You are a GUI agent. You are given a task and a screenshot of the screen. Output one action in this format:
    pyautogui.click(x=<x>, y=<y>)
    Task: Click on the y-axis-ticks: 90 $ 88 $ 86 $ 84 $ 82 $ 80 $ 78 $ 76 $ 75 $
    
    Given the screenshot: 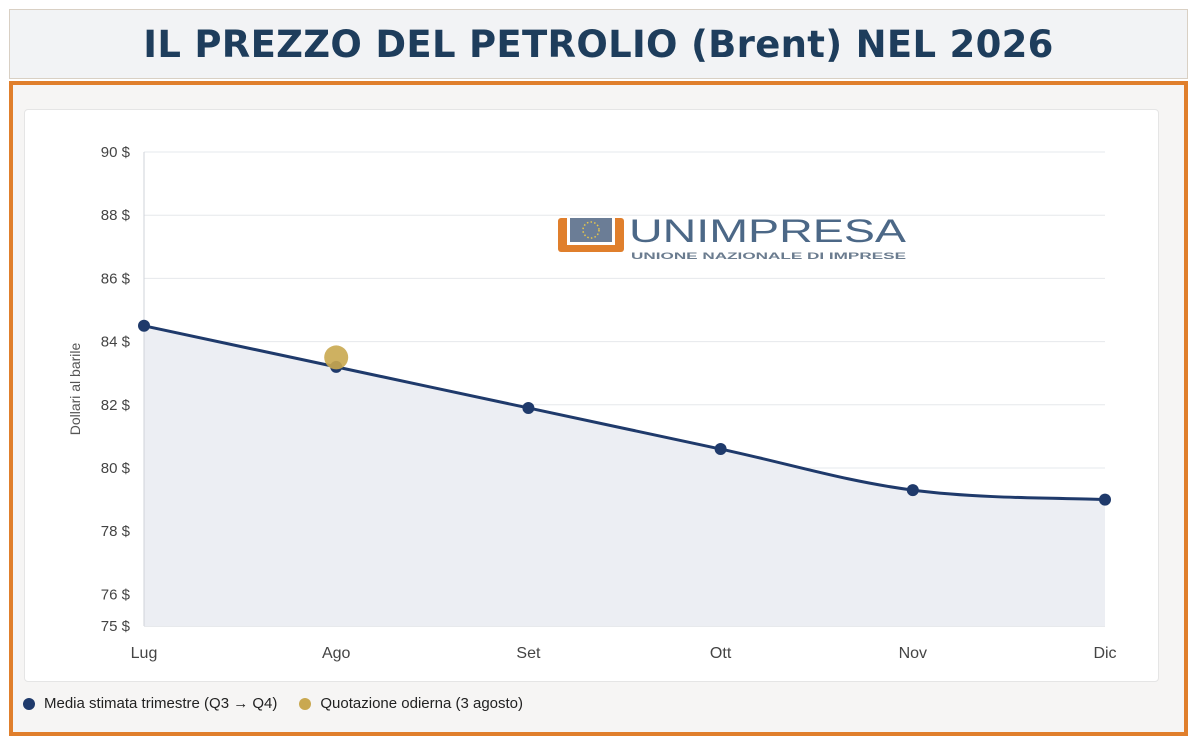 What is the action you would take?
    pyautogui.click(x=116, y=389)
    